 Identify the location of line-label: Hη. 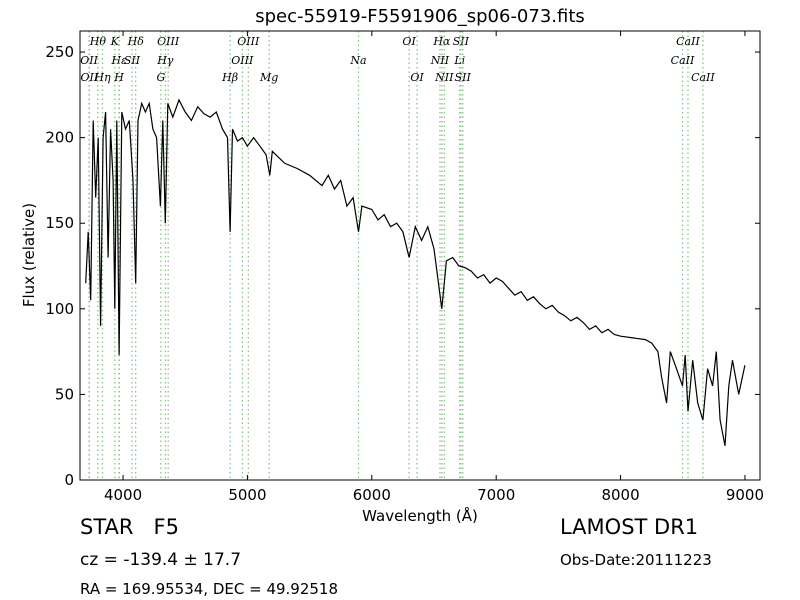
(102, 77).